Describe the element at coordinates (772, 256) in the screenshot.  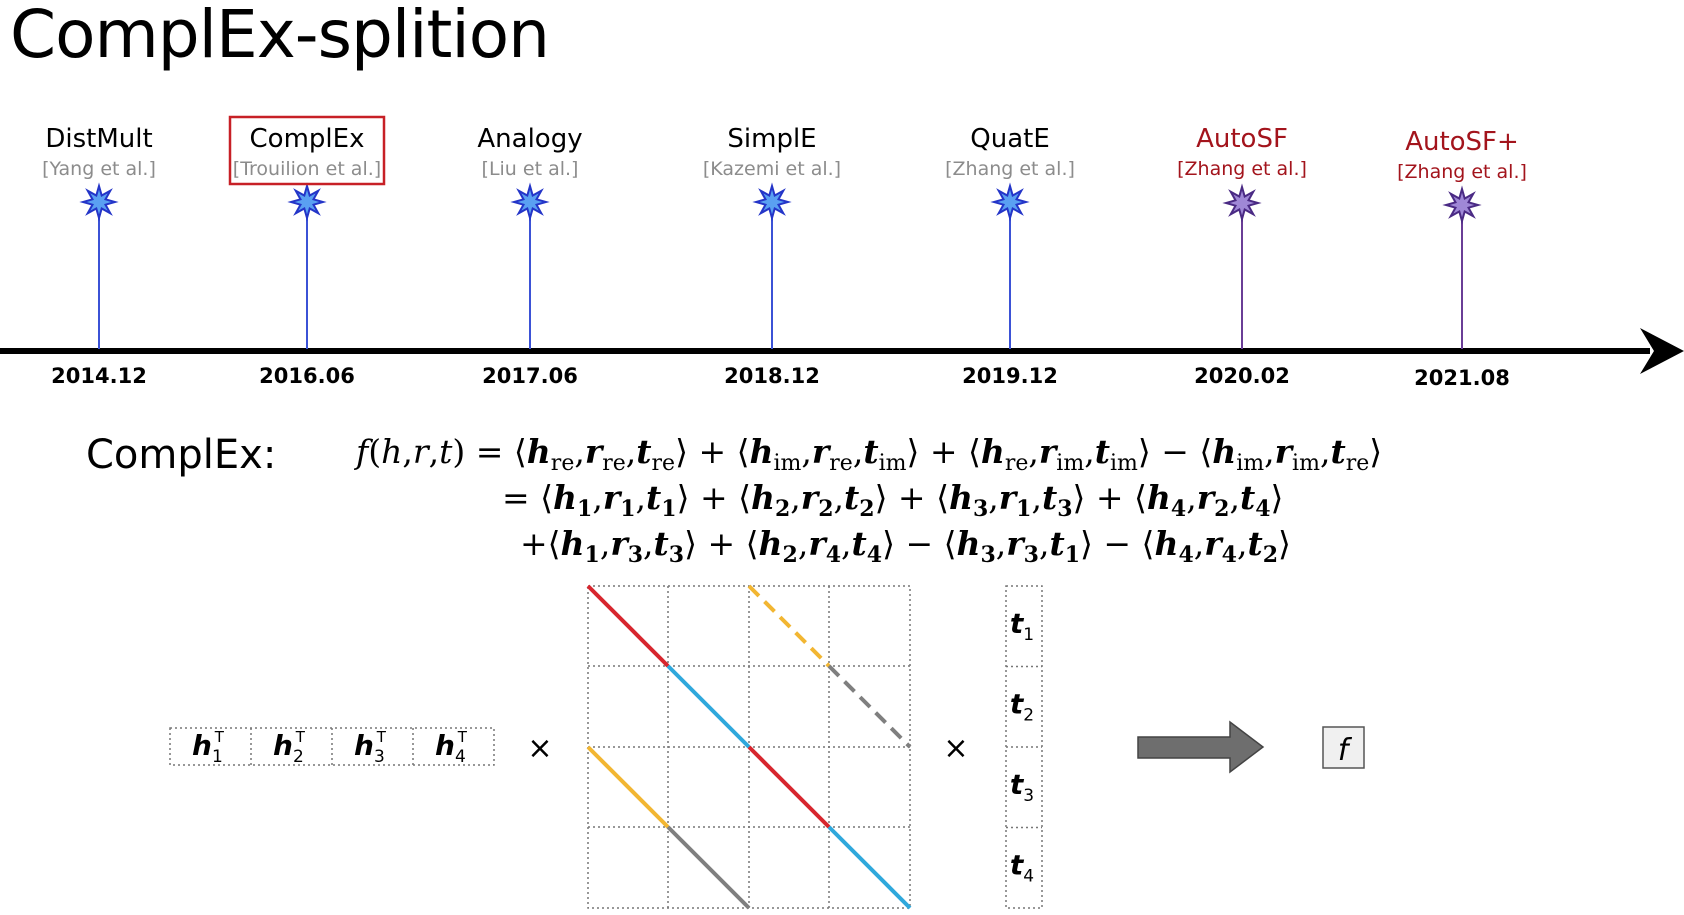
I see `timeline-item: SimplE [Kazemi et al.] 2018.12` at that location.